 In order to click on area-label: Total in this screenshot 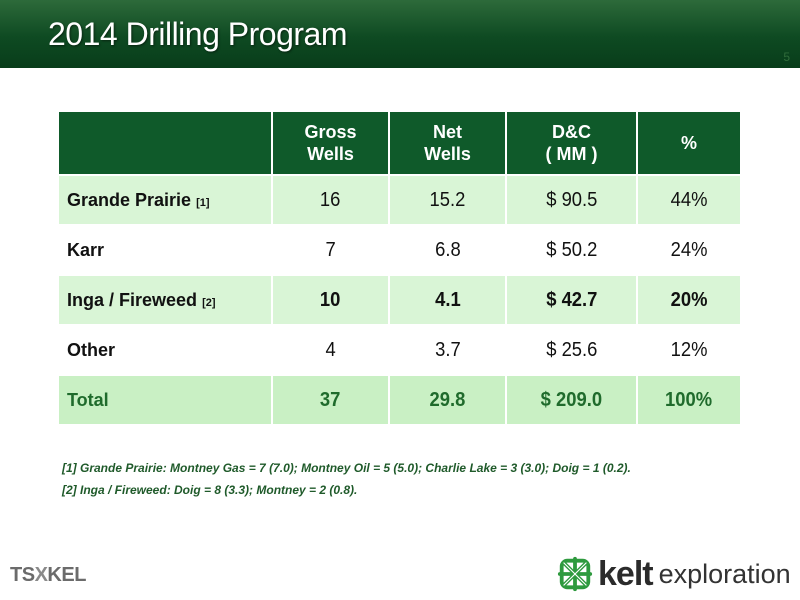, I will do `click(166, 399)`.